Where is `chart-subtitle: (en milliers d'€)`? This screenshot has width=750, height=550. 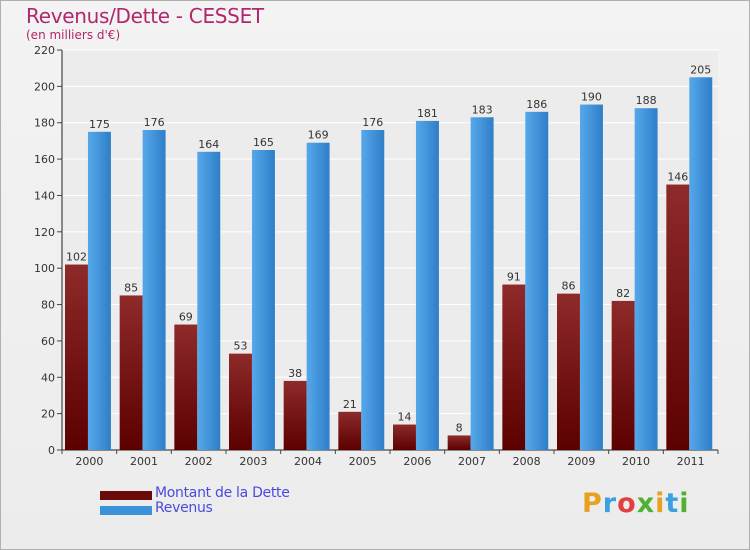
chart-subtitle: (en milliers d'€) is located at coordinates (73, 35).